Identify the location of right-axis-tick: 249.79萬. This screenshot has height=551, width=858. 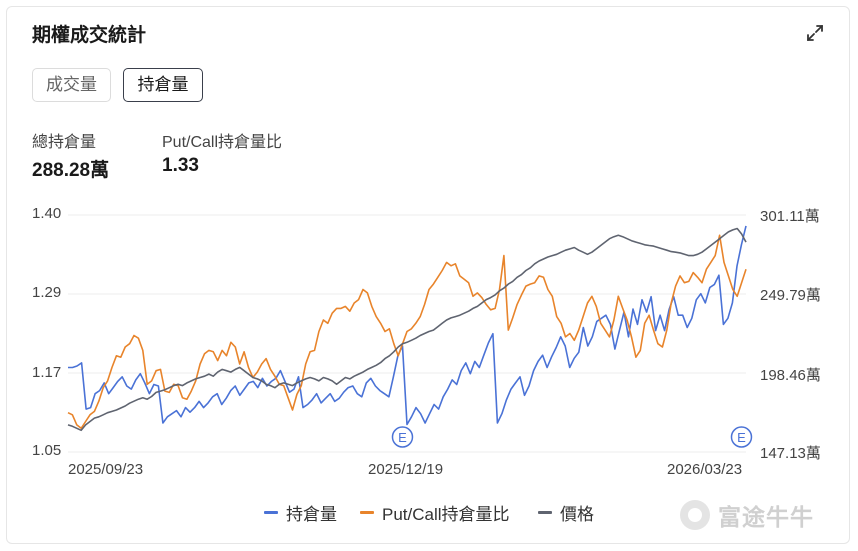
(790, 295).